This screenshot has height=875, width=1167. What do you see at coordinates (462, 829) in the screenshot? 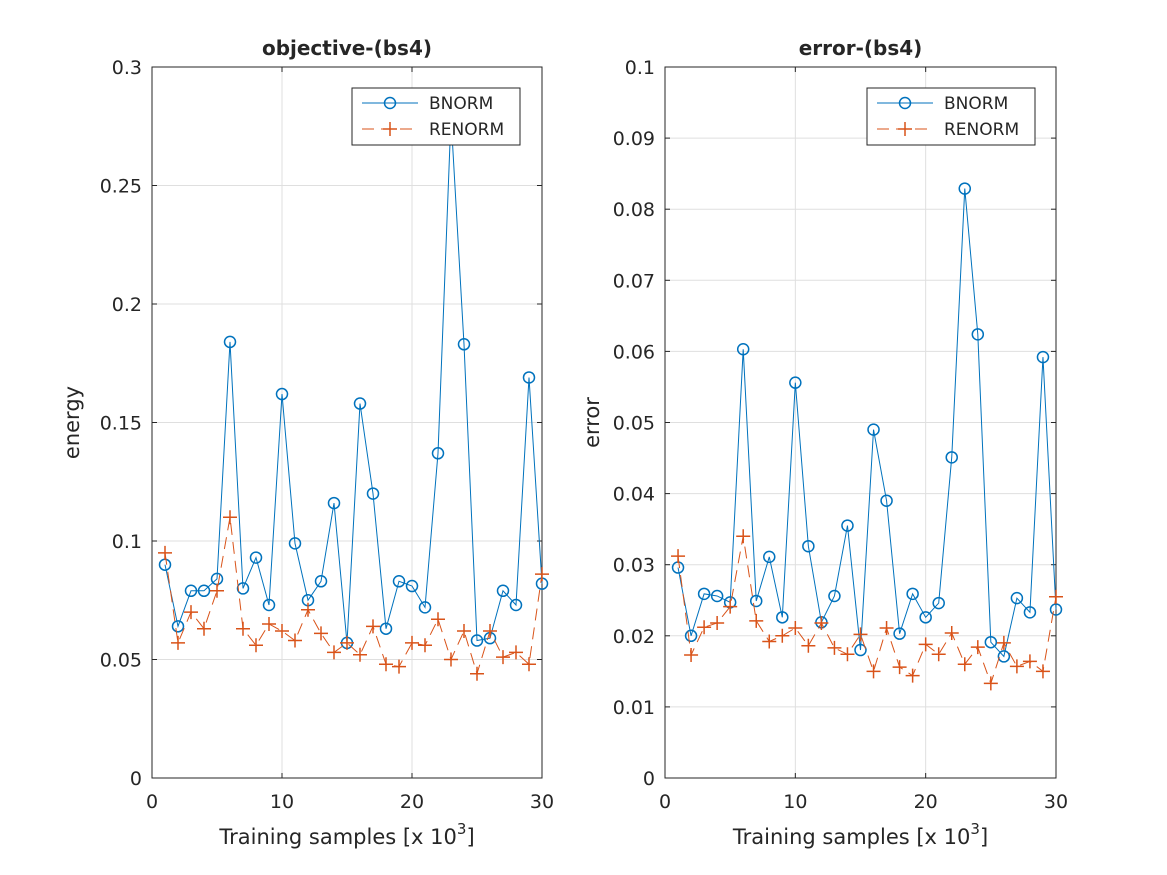
I see `x-axis-label-exponent: 3` at bounding box center [462, 829].